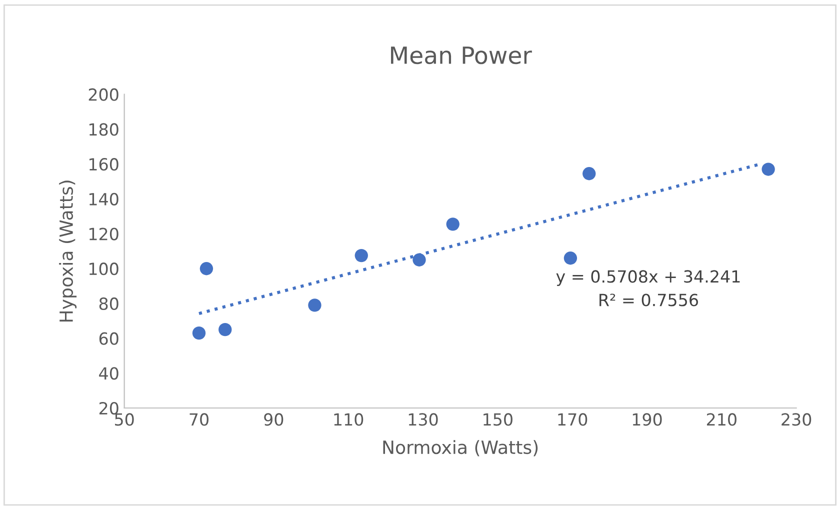 The image size is (840, 510). I want to click on x-tick-label: 210, so click(721, 419).